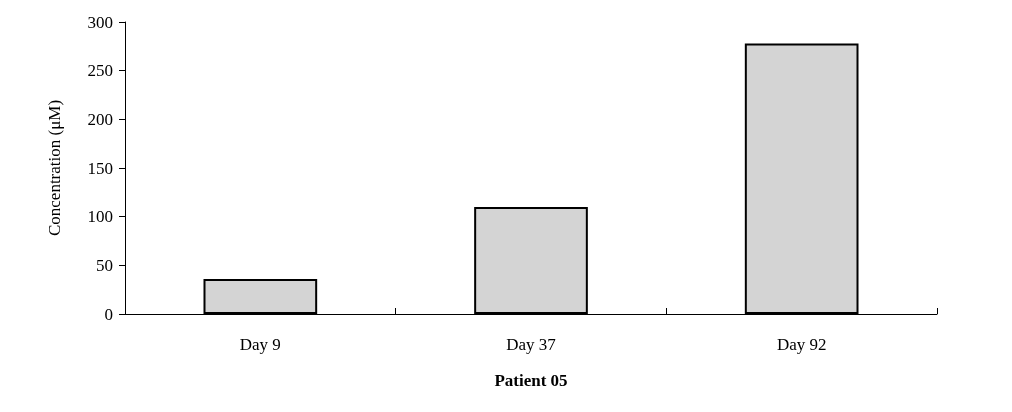  I want to click on x-tick-label: Day 92, so click(801, 344).